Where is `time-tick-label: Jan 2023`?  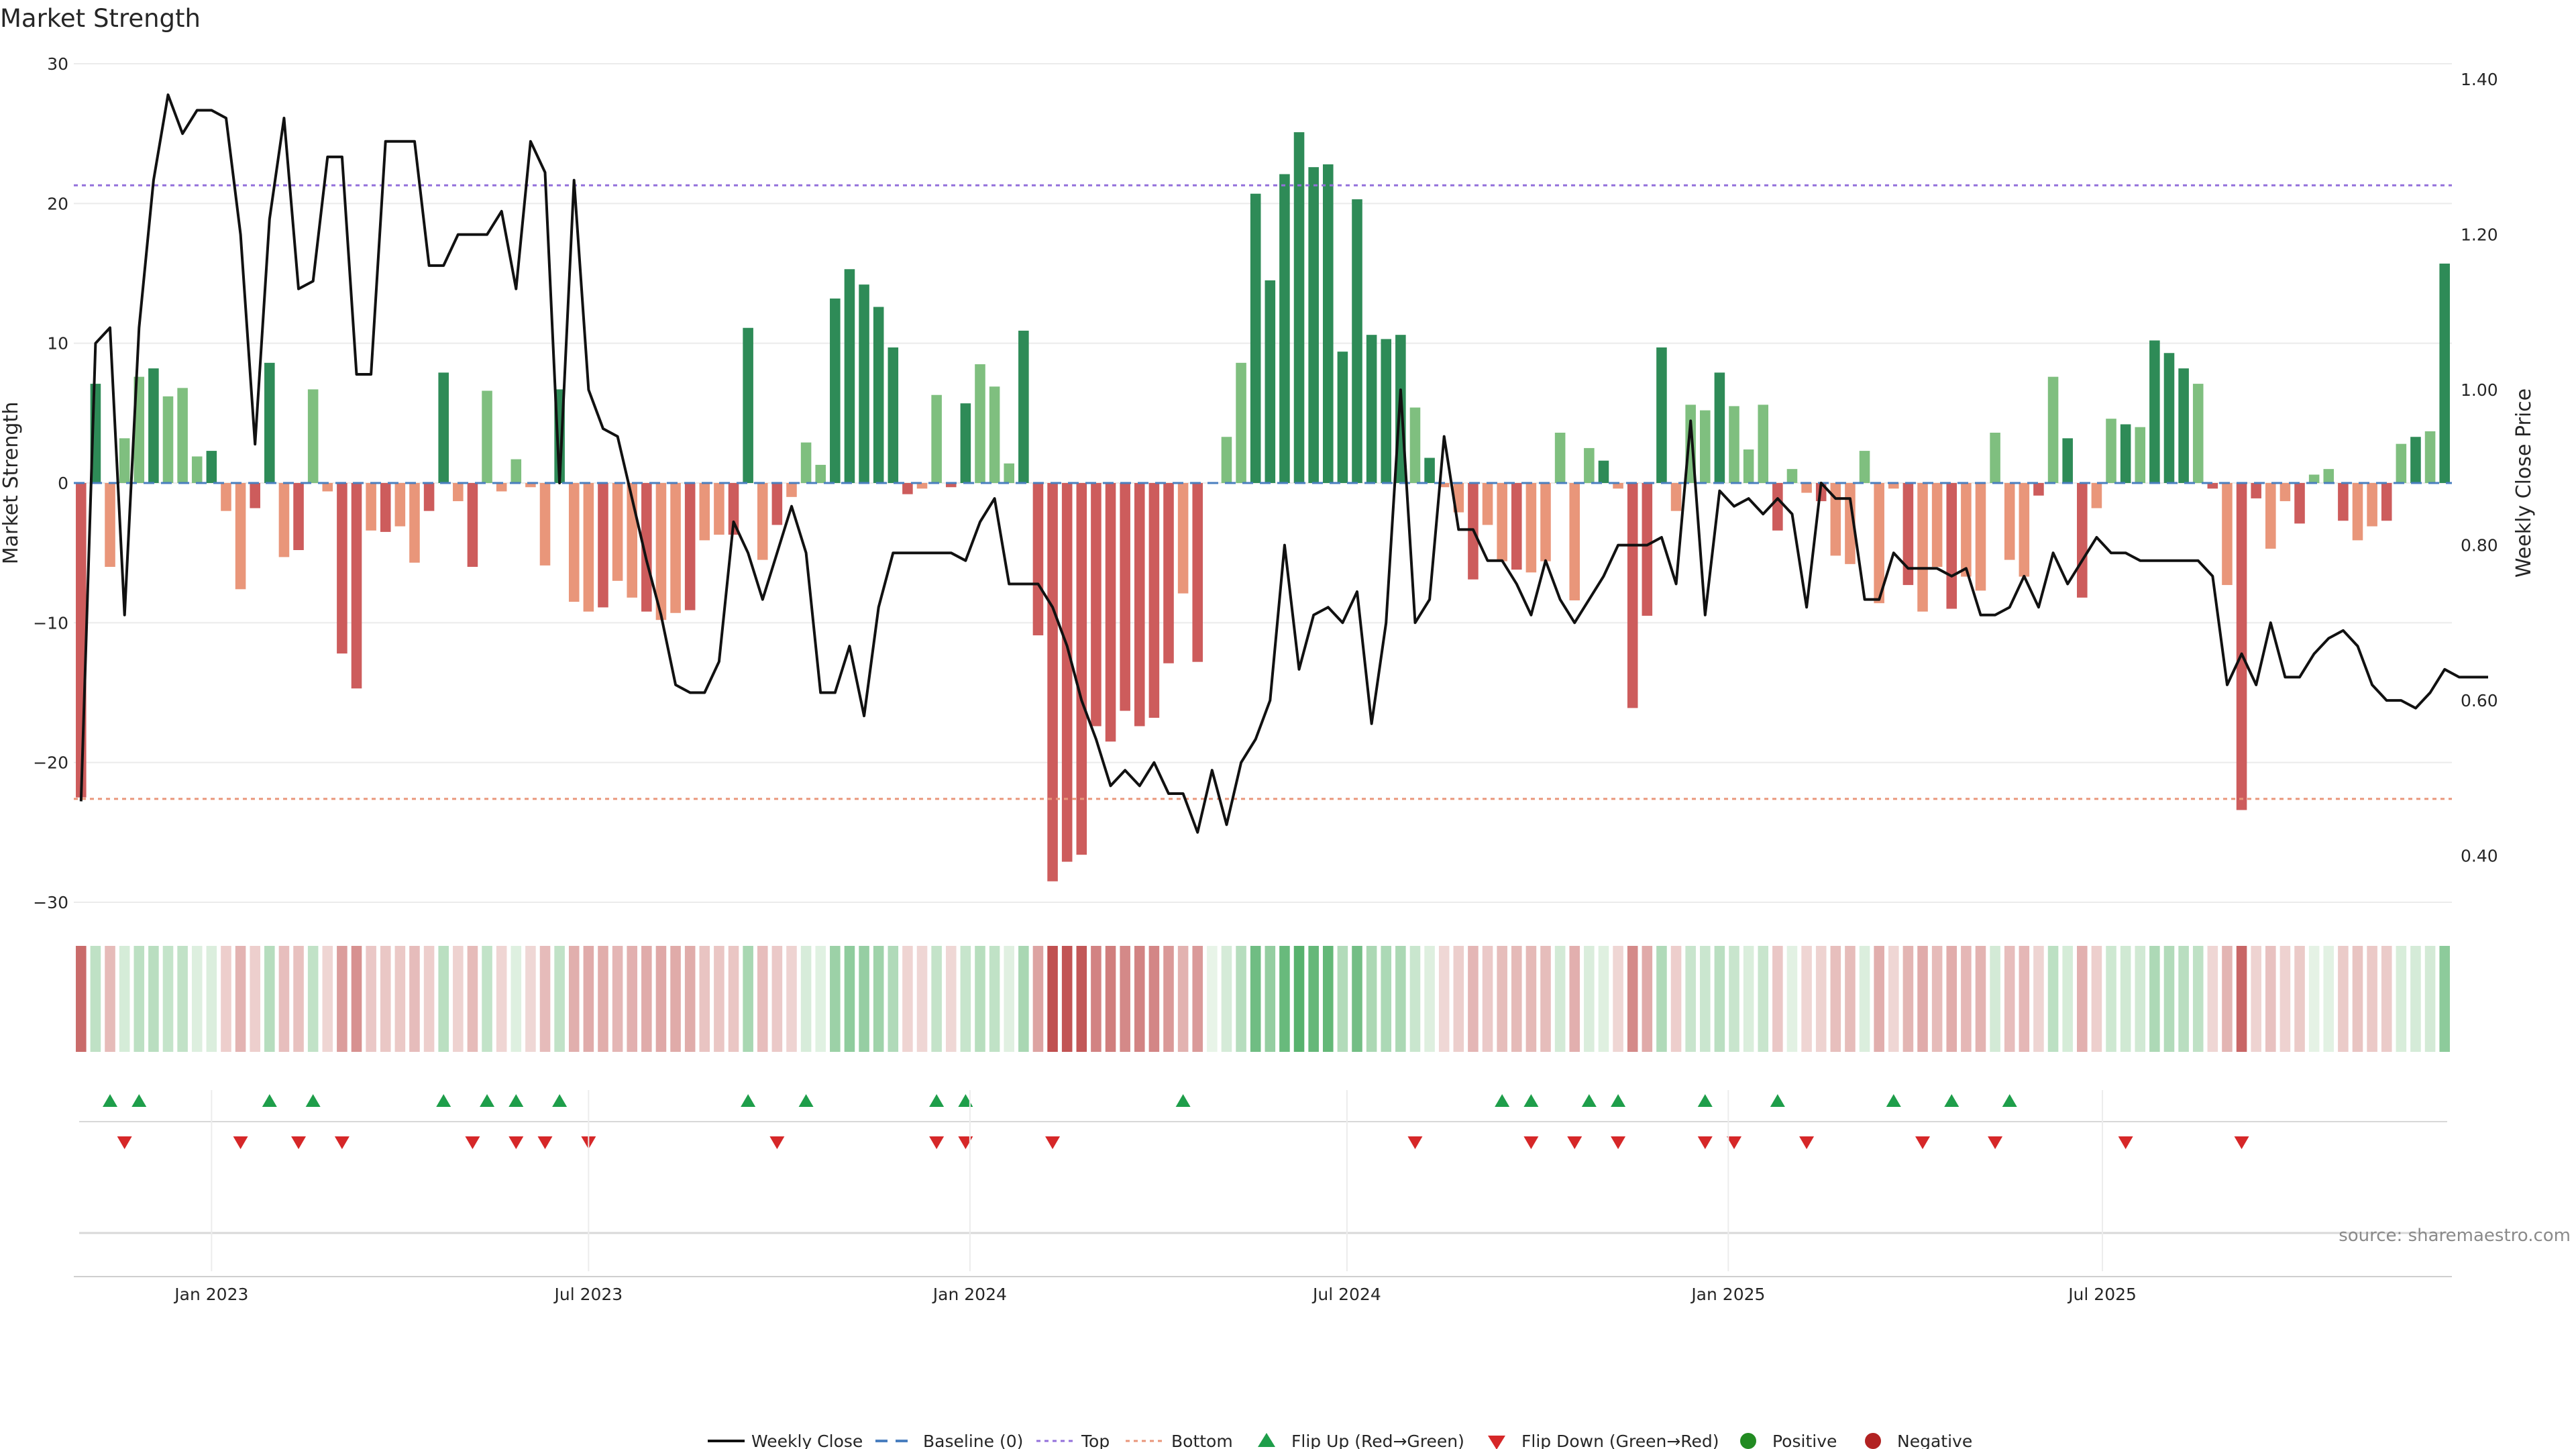
time-tick-label: Jan 2023 is located at coordinates (210, 1294).